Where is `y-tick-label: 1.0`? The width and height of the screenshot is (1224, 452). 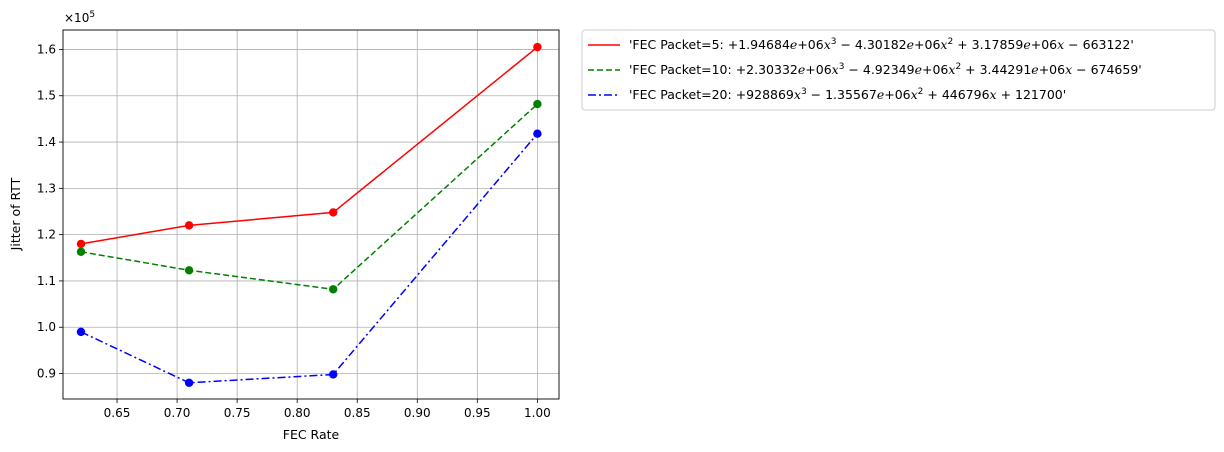
y-tick-label: 1.0 is located at coordinates (46, 327).